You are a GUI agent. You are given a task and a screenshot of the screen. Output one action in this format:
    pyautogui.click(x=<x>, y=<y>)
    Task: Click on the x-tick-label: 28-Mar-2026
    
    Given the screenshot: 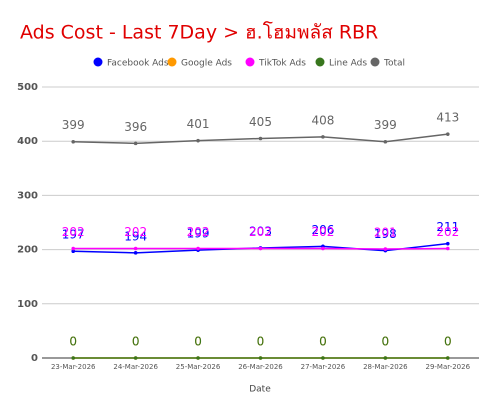 What is the action you would take?
    pyautogui.click(x=385, y=367)
    